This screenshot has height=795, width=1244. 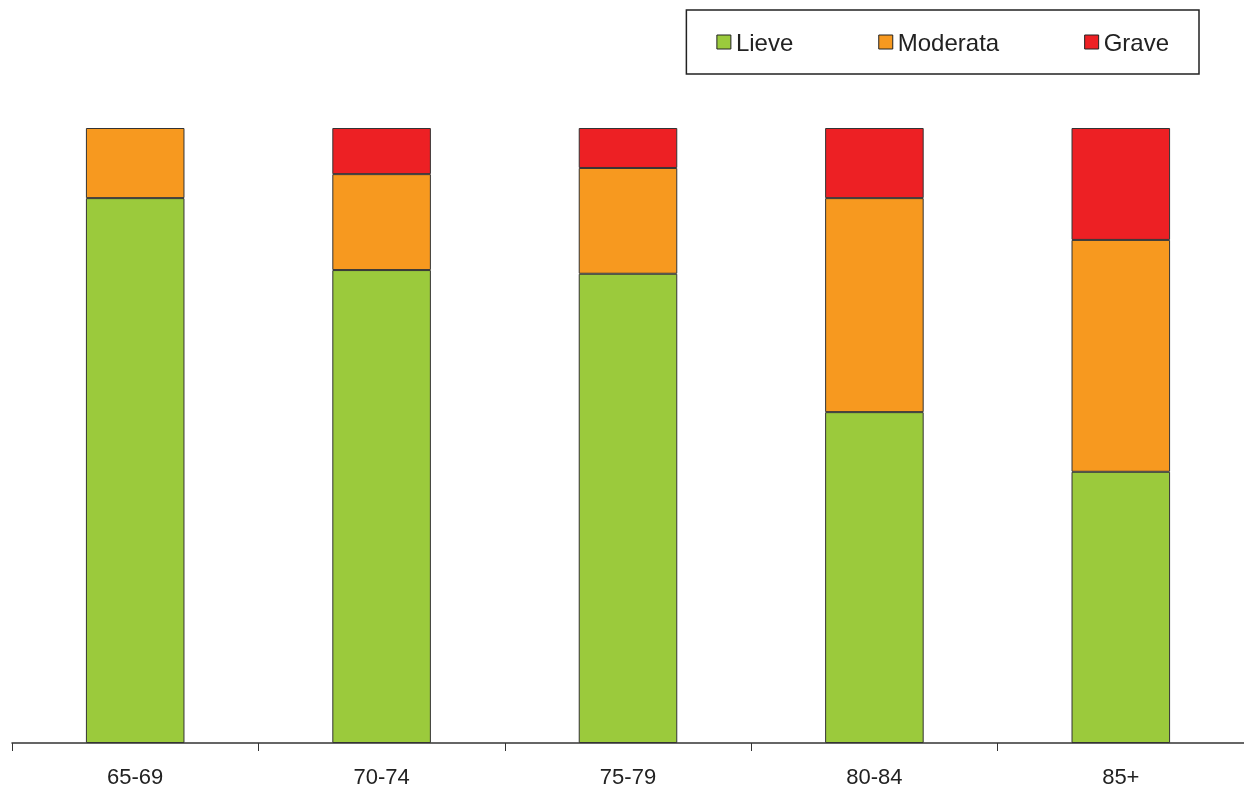 What do you see at coordinates (381, 776) in the screenshot?
I see `x-tick-label: 70-74` at bounding box center [381, 776].